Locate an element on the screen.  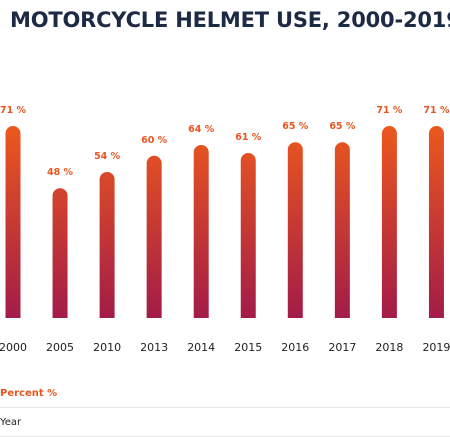
x-tick-label-2013: 2013 is located at coordinates (154, 347).